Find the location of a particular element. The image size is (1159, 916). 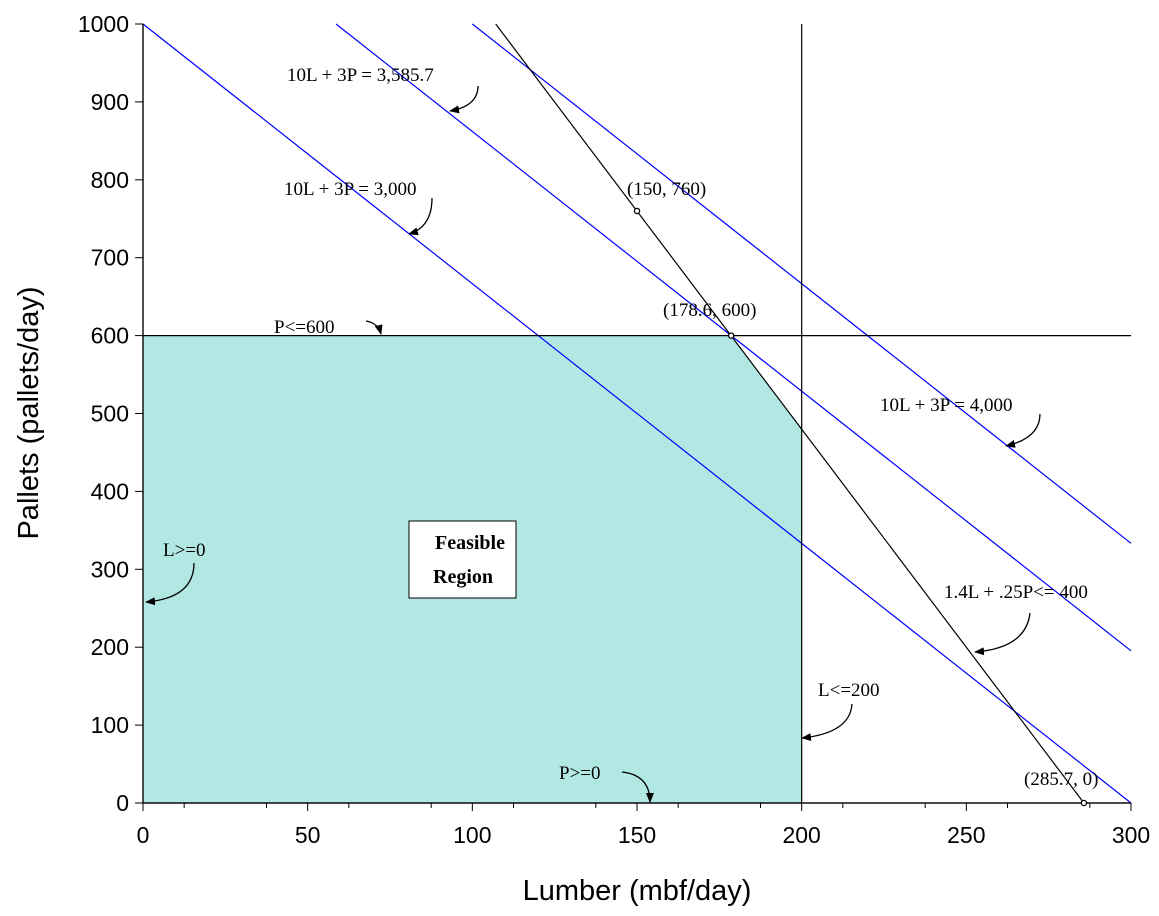

constraint-label-l0-arrow is located at coordinates (170, 584).